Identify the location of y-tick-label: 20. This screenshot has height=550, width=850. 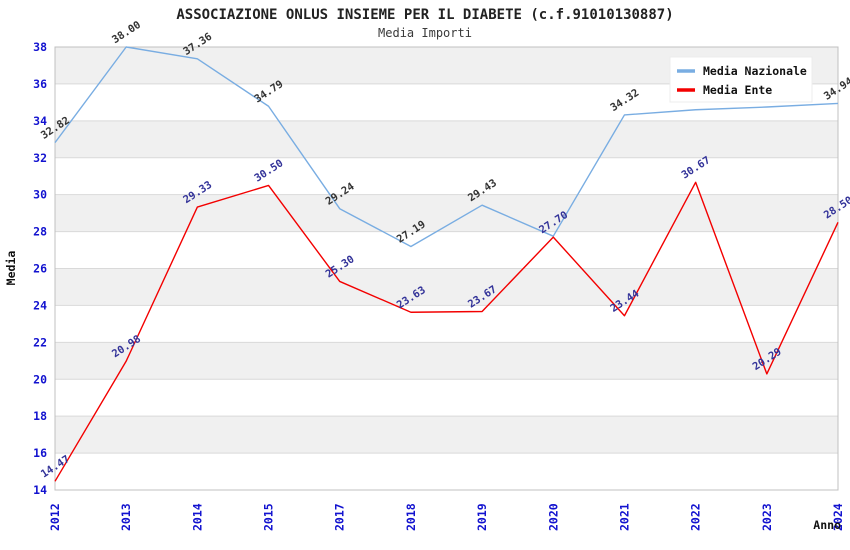
(40, 379).